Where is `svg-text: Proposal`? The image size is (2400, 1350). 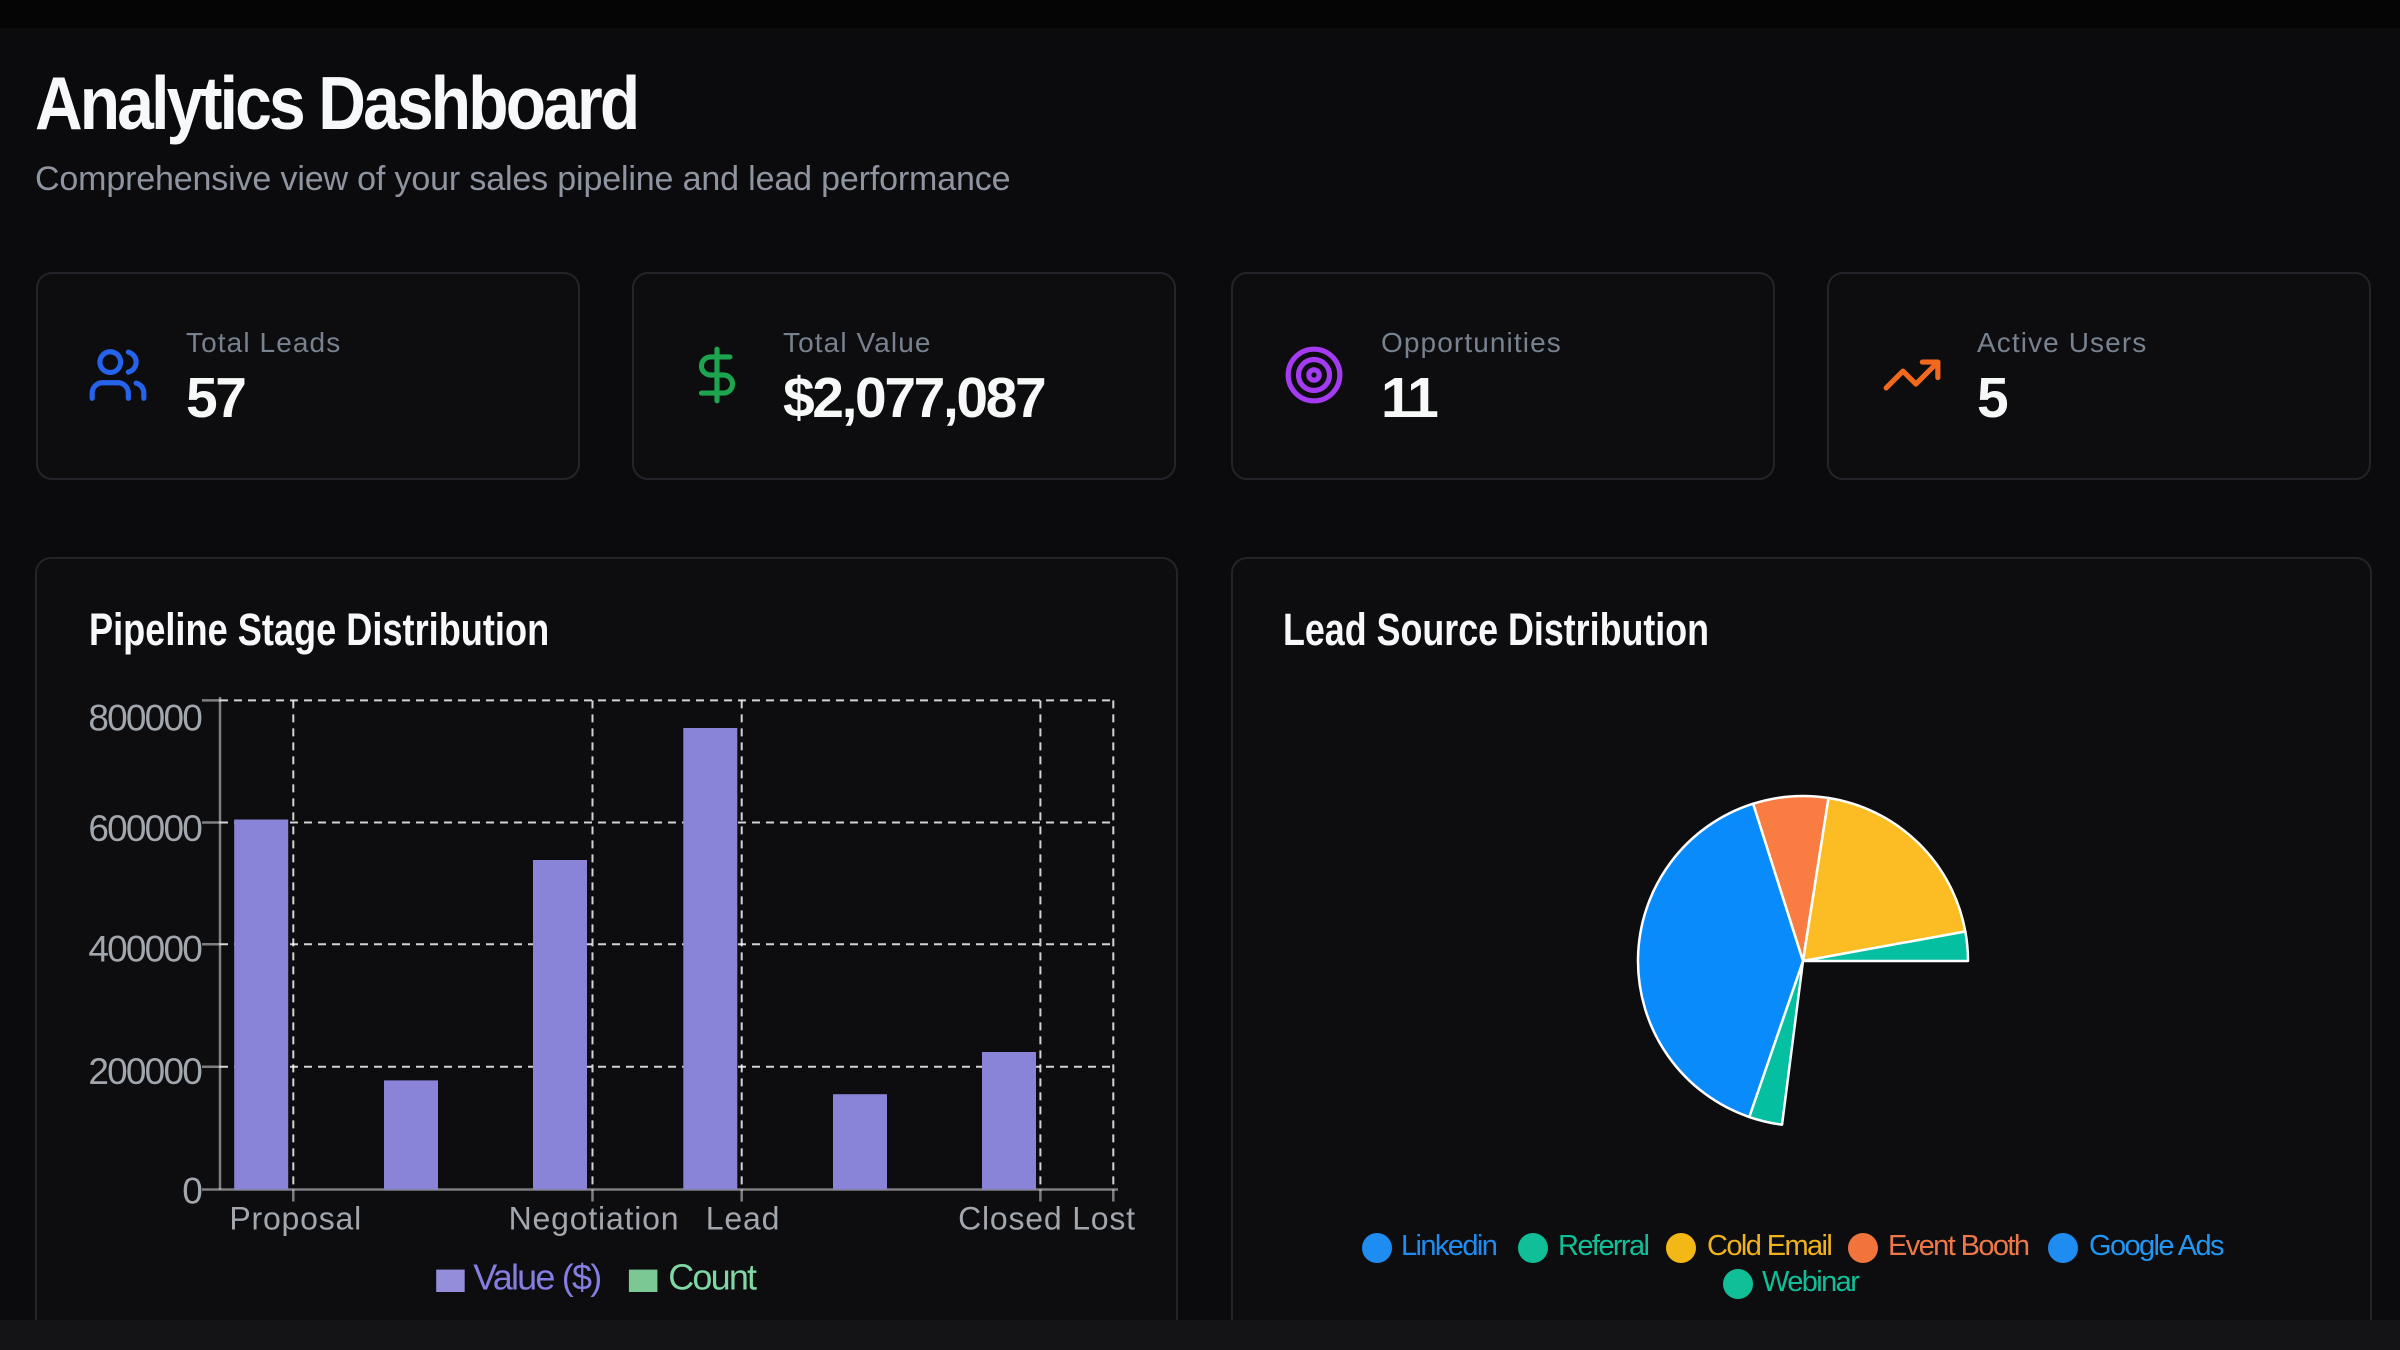
svg-text: Proposal is located at coordinates (295, 1219).